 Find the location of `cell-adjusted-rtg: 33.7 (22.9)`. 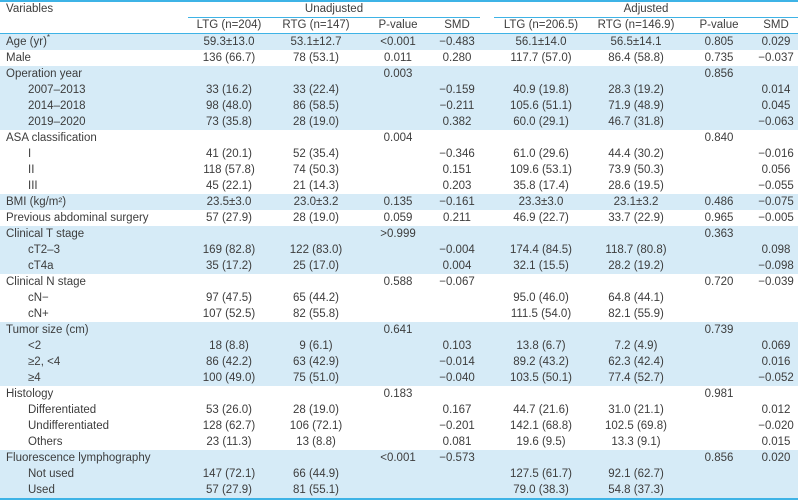

cell-adjusted-rtg: 33.7 (22.9) is located at coordinates (636, 218).